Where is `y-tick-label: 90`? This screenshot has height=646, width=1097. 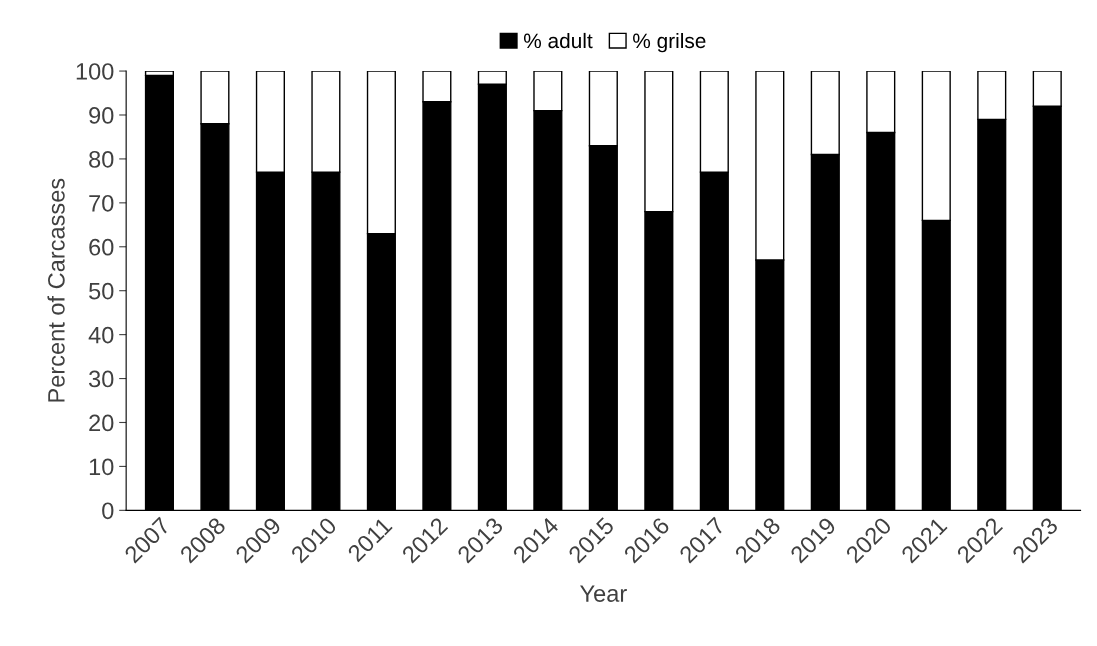
y-tick-label: 90 is located at coordinates (101, 115).